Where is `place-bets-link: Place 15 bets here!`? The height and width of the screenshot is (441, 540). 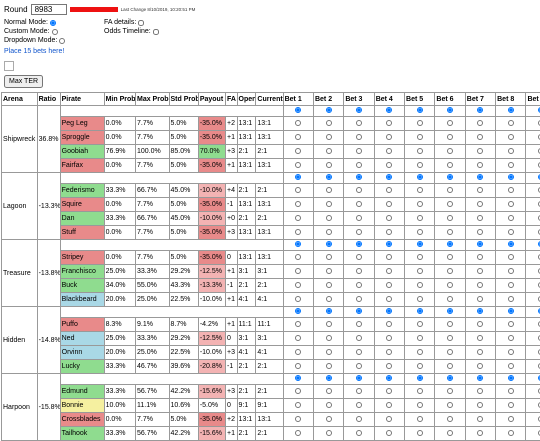 place-bets-link: Place 15 bets here! is located at coordinates (270, 51).